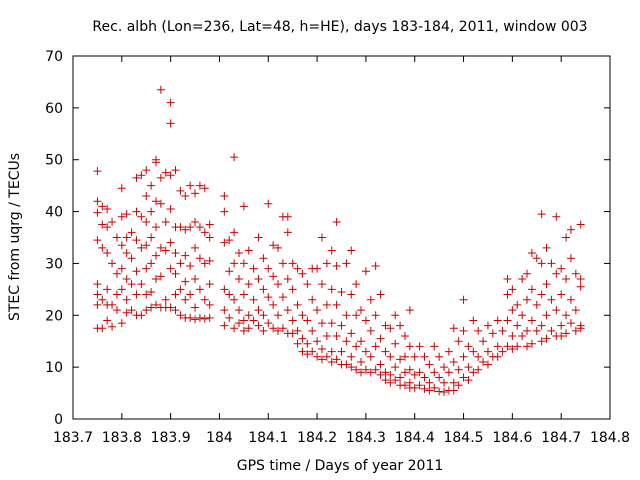 This screenshot has width=640, height=480. Describe the element at coordinates (317, 438) in the screenshot. I see `x-tick-label: 184.2` at that location.